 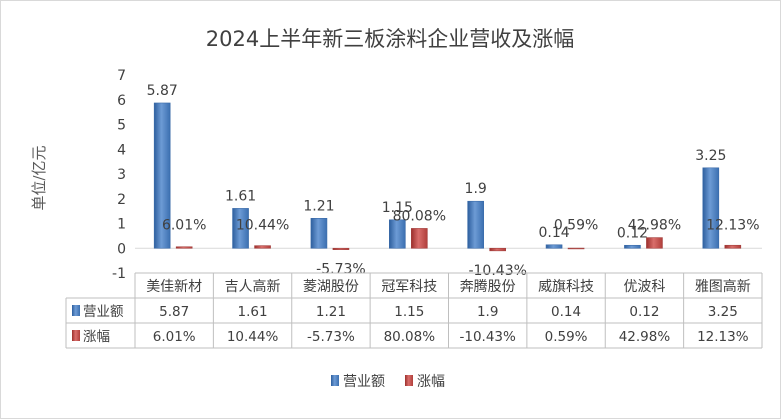 I want to click on data-label-growth: 42.98%, so click(x=654, y=226).